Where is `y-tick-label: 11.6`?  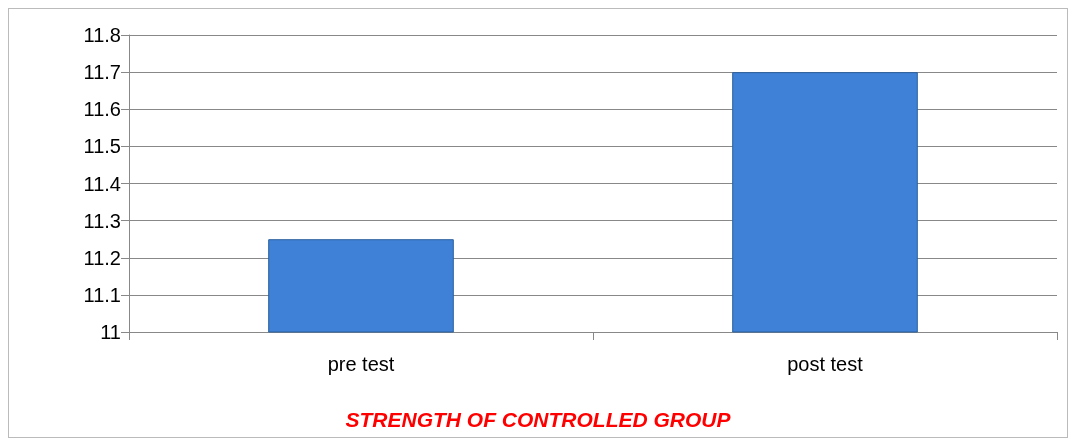
y-tick-label: 11.6 is located at coordinates (102, 109).